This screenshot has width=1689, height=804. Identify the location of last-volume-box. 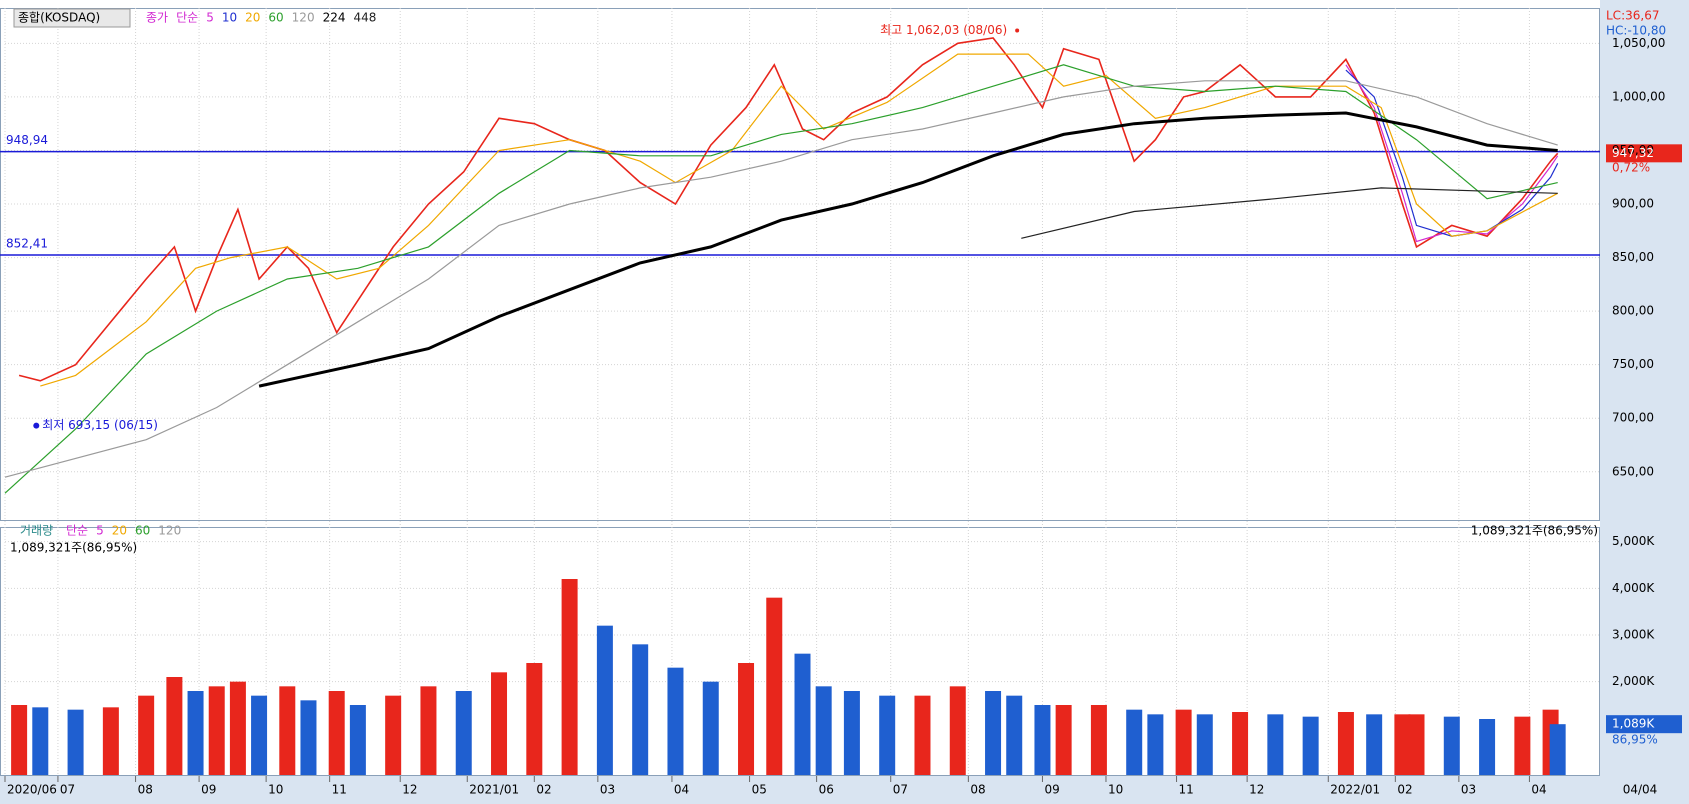
(1644, 724).